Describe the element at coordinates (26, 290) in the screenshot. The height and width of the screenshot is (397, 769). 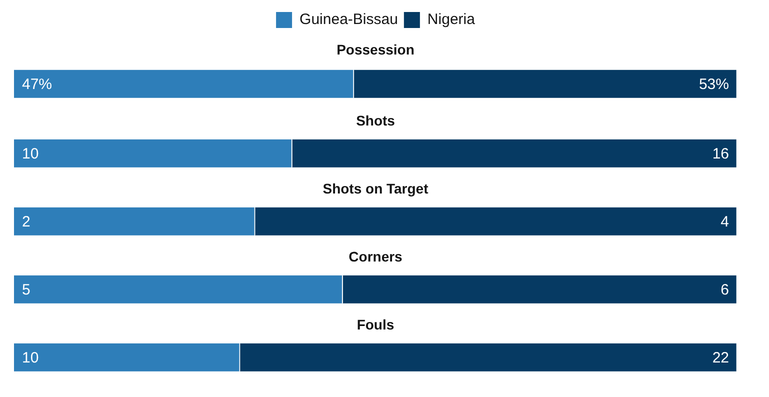
I see `data-label: 5` at that location.